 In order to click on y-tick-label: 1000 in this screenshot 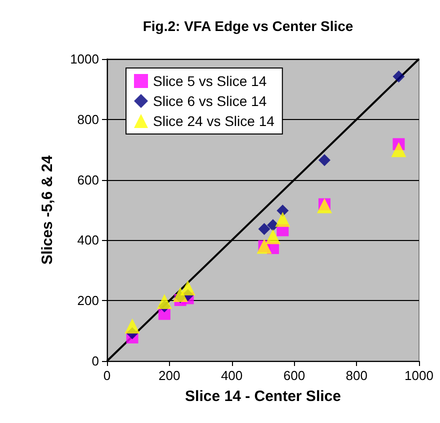, I will do `click(84, 59)`.